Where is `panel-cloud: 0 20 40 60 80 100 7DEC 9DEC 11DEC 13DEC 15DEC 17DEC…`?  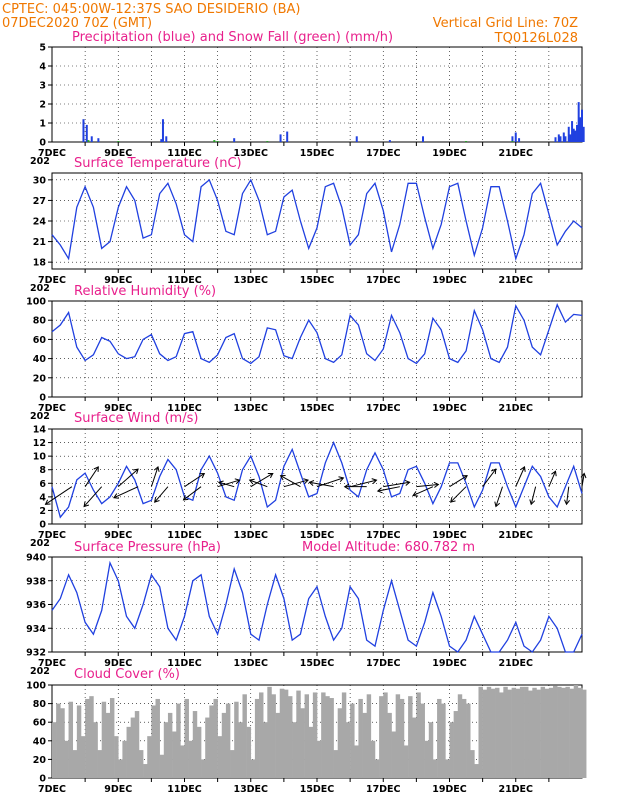 panel-cloud: 0 20 40 60 80 100 7DEC 9DEC 11DEC 13DEC 15DEC 17DEC… is located at coordinates (306, 731).